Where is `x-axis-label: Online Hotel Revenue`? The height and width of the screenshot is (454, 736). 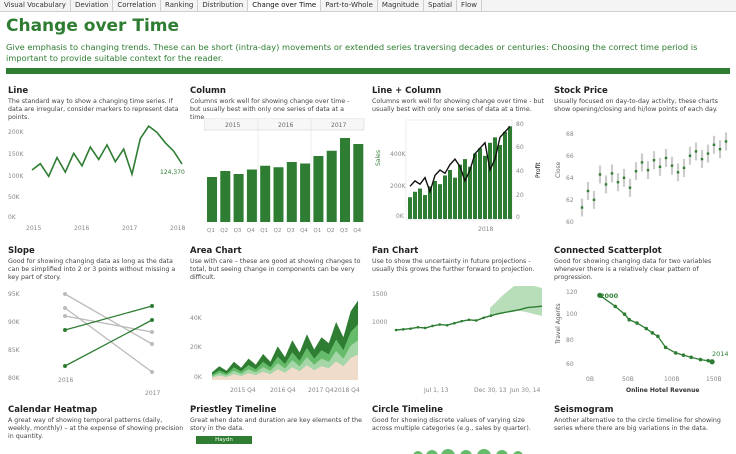
x-axis-label: Online Hotel Revenue is located at coordinates (662, 390).